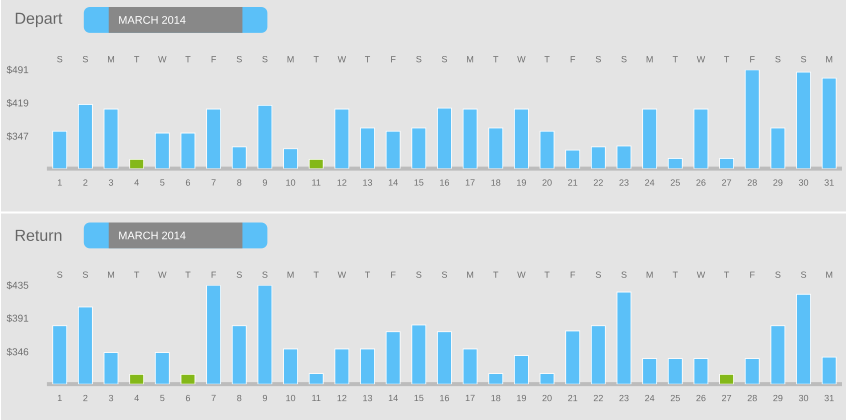 The height and width of the screenshot is (420, 847). Describe the element at coordinates (85, 182) in the screenshot. I see `x-tick-label: 2` at that location.